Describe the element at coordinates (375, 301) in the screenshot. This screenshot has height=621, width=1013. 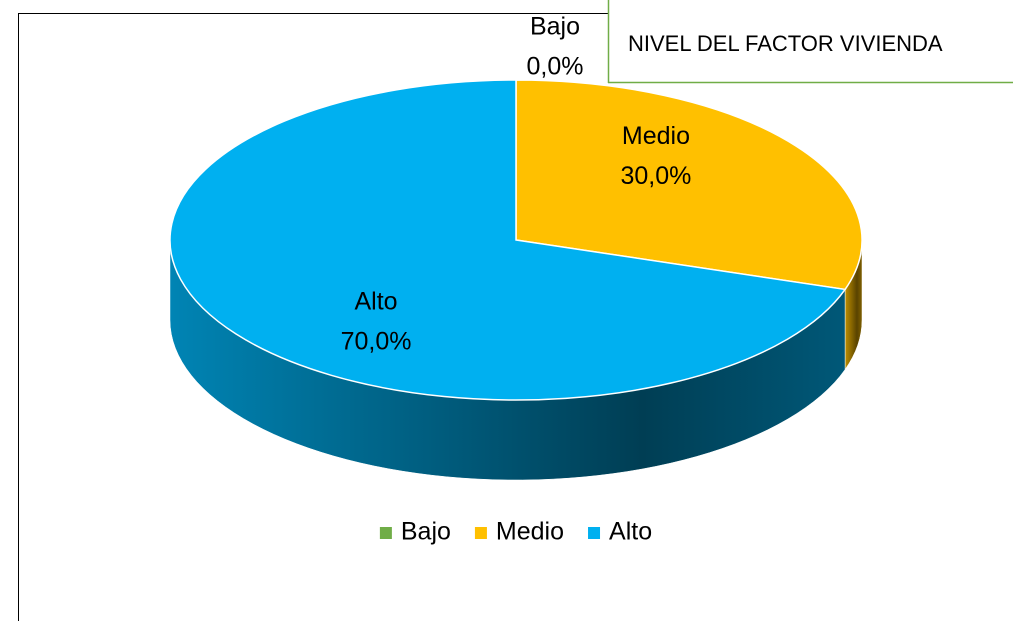
I see `data-label-name: Alto` at that location.